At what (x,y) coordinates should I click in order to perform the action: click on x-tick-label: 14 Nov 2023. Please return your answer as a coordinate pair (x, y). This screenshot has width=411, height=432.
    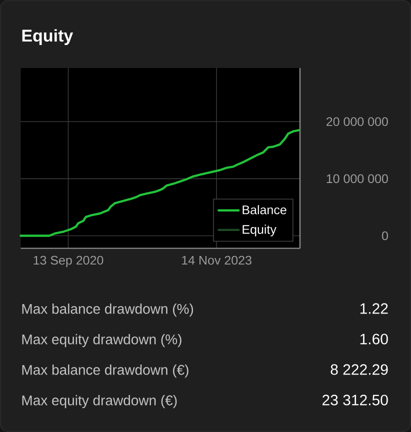
    Looking at the image, I should click on (217, 260).